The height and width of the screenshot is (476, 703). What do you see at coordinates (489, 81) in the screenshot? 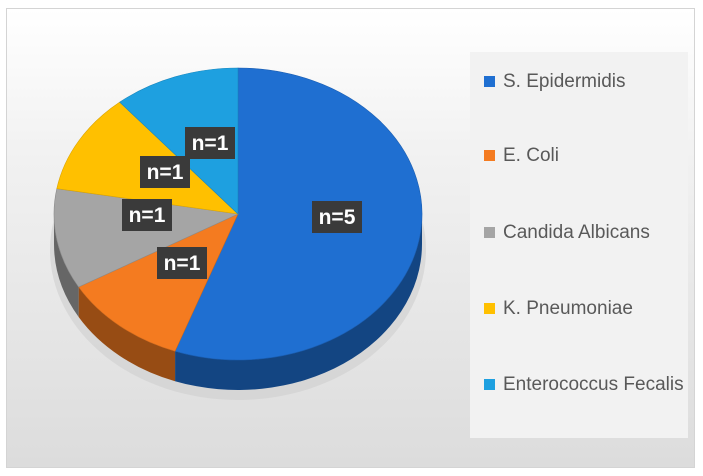
I see `legend-swatch-s-epidermidis` at bounding box center [489, 81].